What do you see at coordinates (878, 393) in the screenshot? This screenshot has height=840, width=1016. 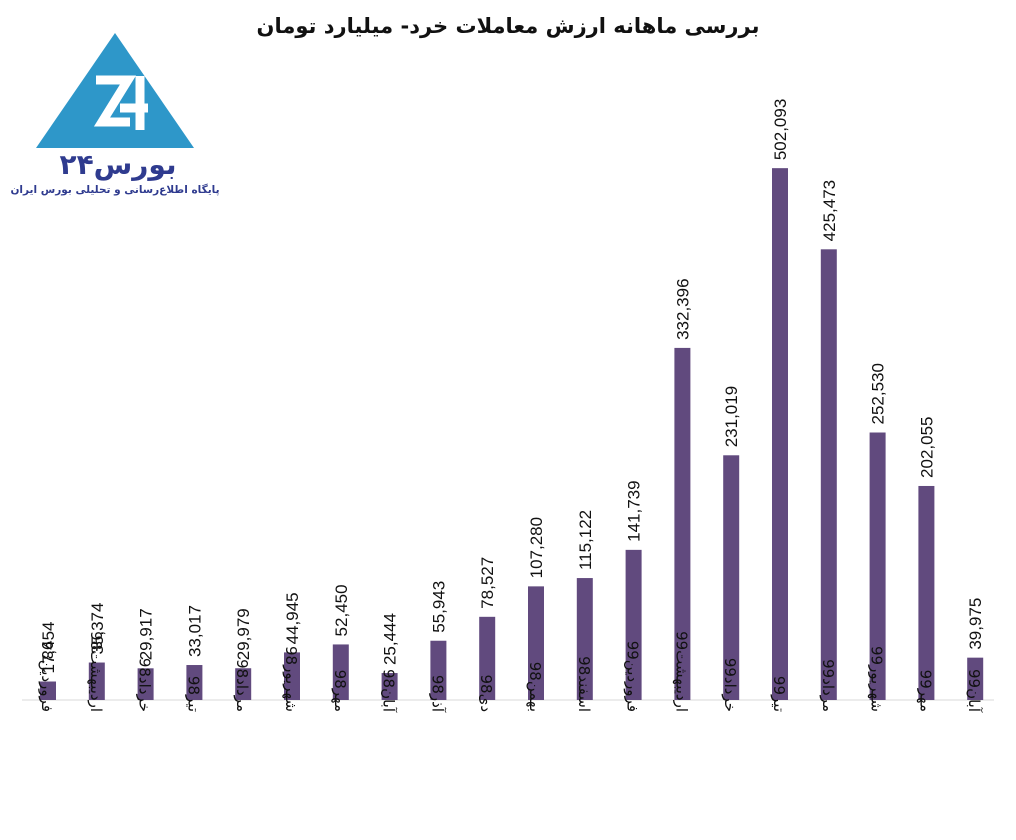 I see `bar-value-label: 252,530` at bounding box center [878, 393].